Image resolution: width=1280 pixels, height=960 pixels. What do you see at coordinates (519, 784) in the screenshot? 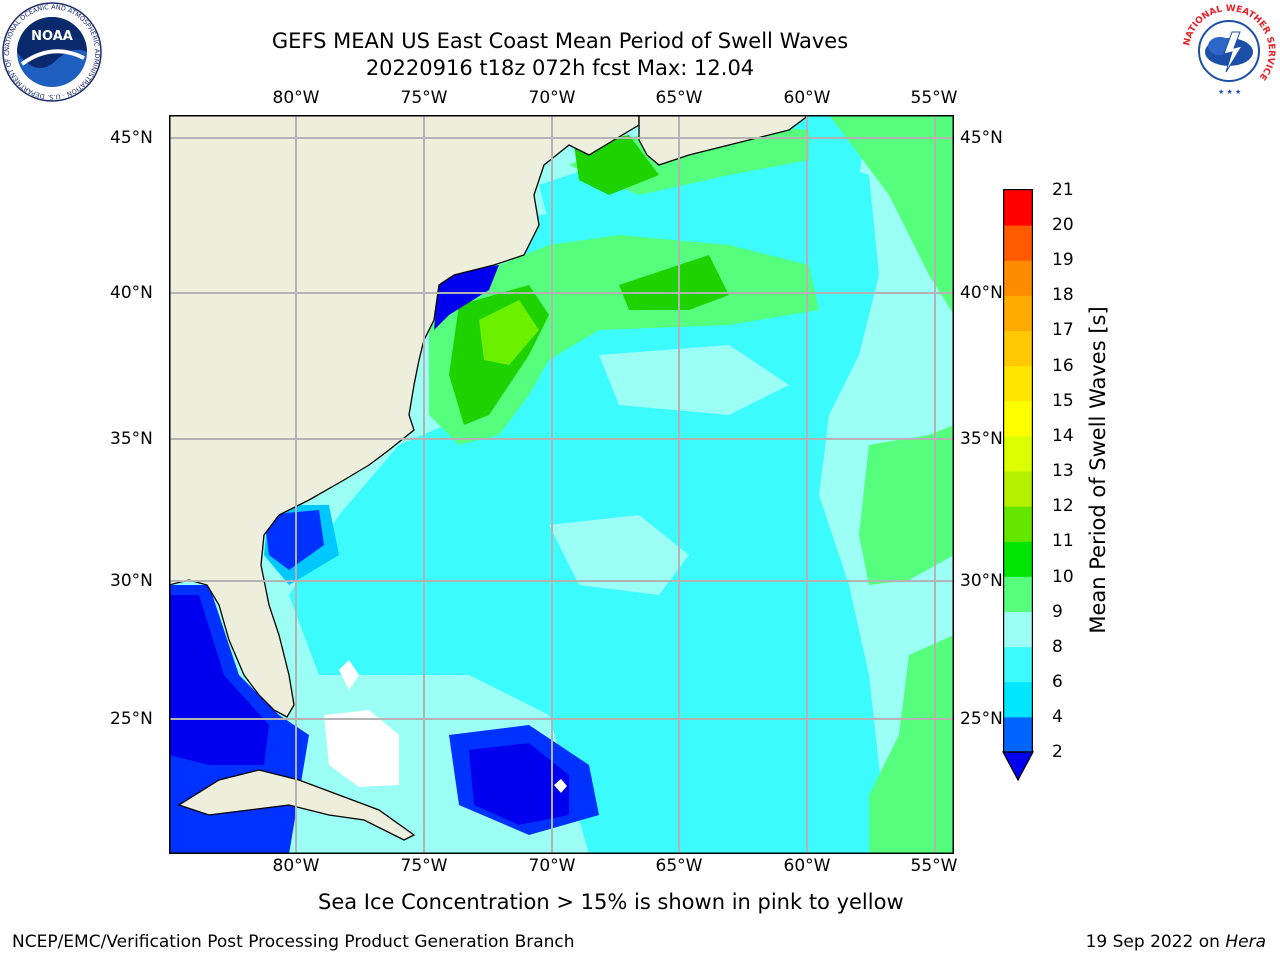
I see `swell-region-deep-carib` at bounding box center [519, 784].